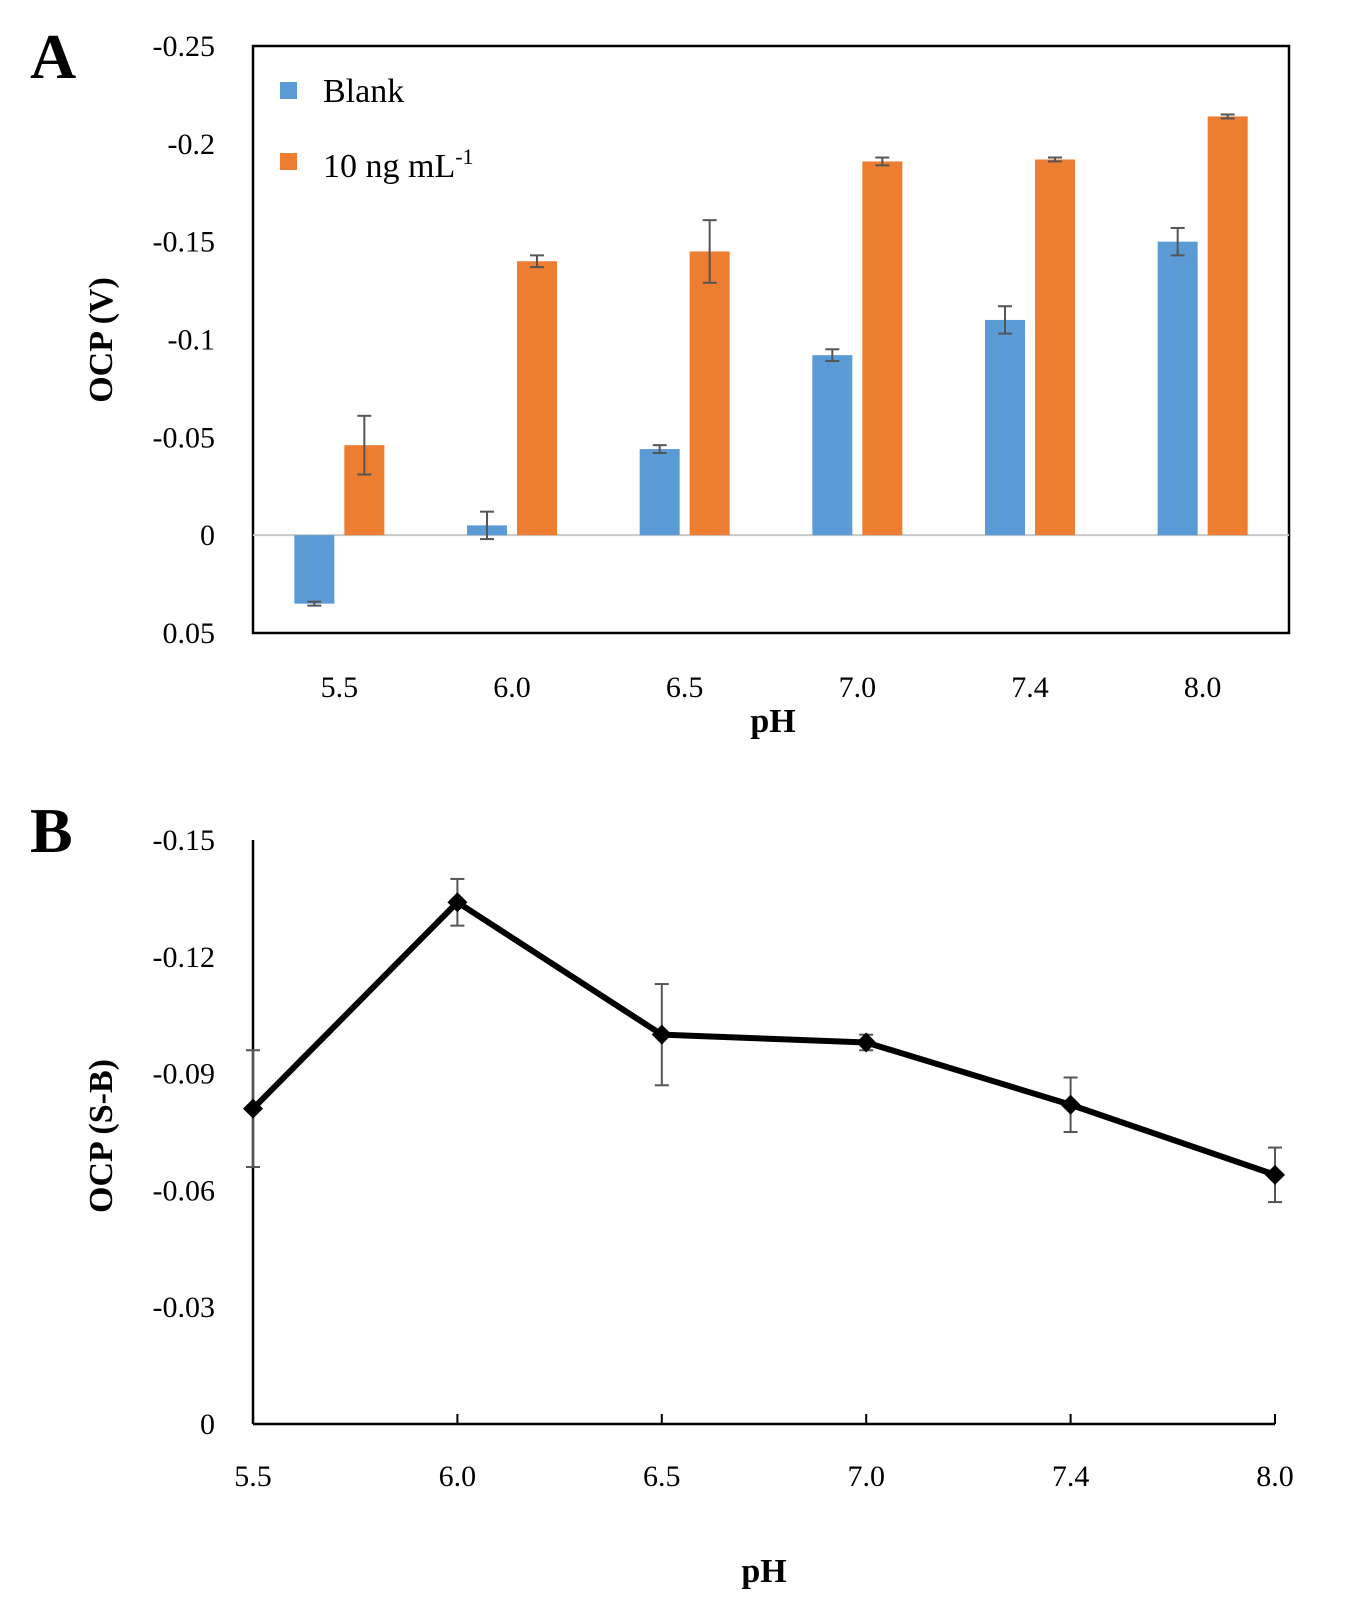 The width and height of the screenshot is (1359, 1611). Describe the element at coordinates (192, 144) in the screenshot. I see `y-tick-label-a: -0.2` at that location.